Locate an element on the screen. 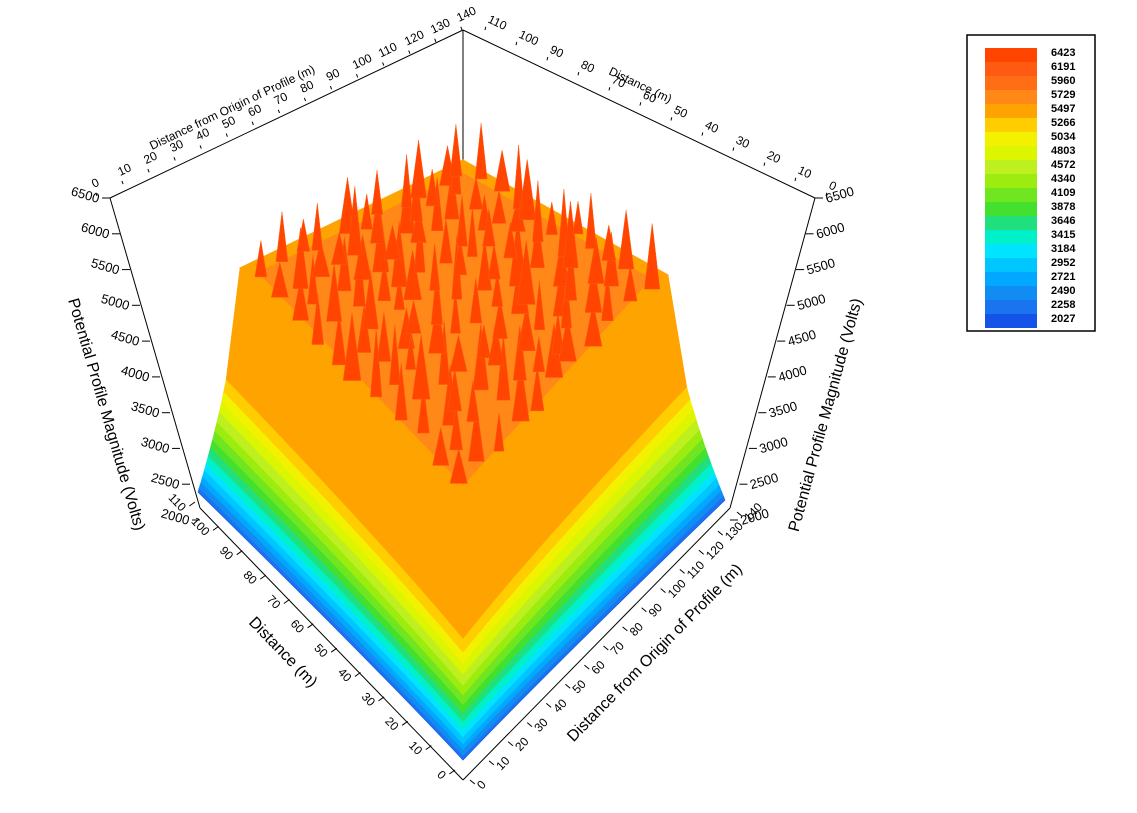  legend-label: 3646 is located at coordinates (1063, 221).